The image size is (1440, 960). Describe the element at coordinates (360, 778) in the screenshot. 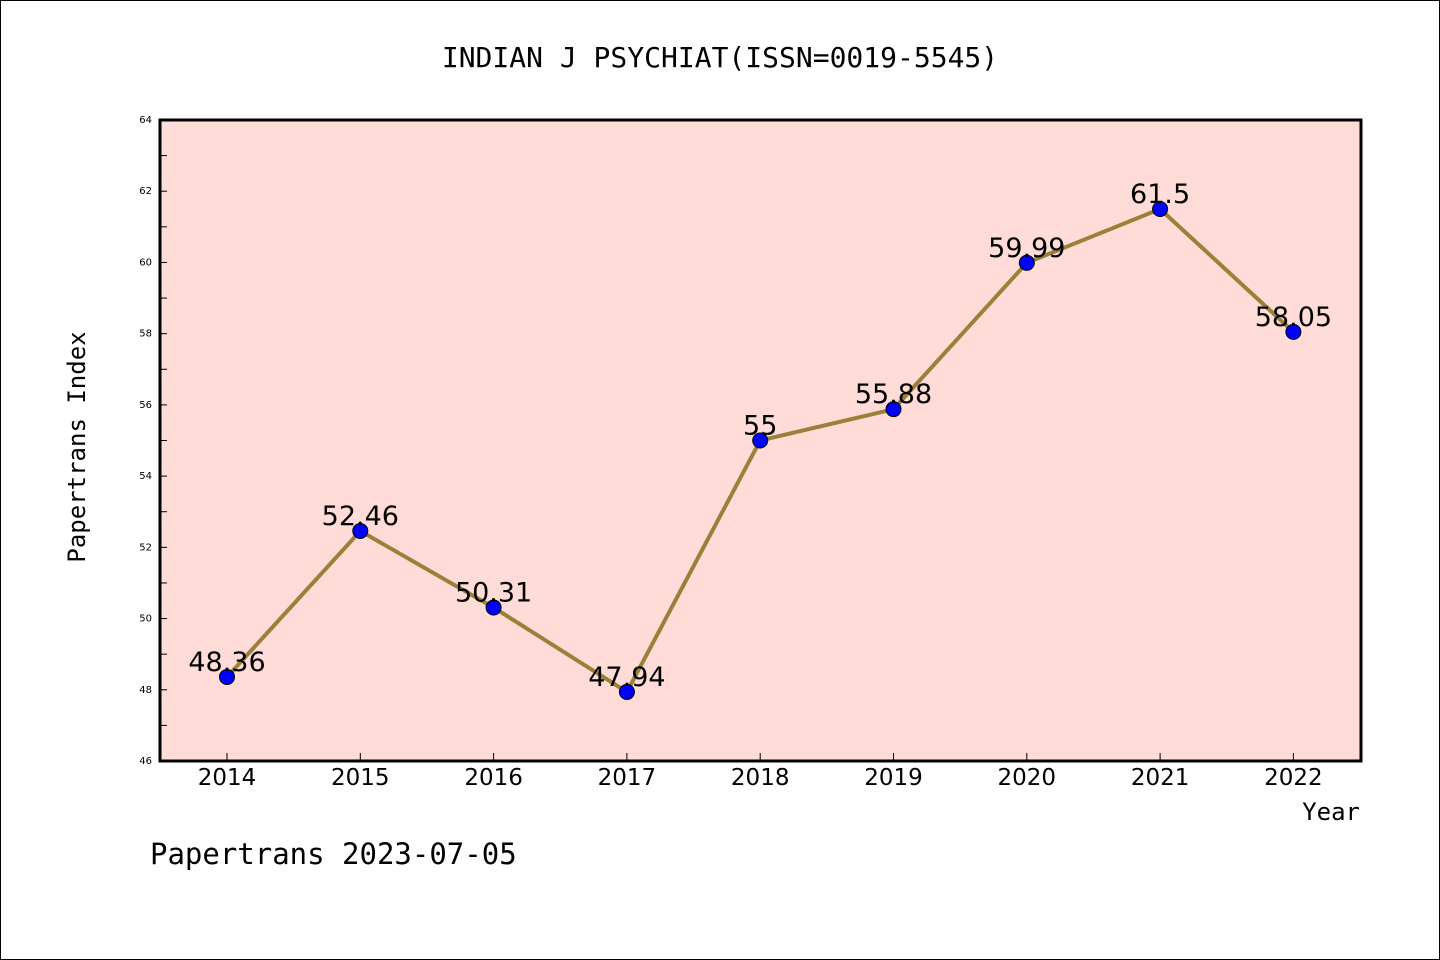

I see `x-tick-label: 2015` at that location.